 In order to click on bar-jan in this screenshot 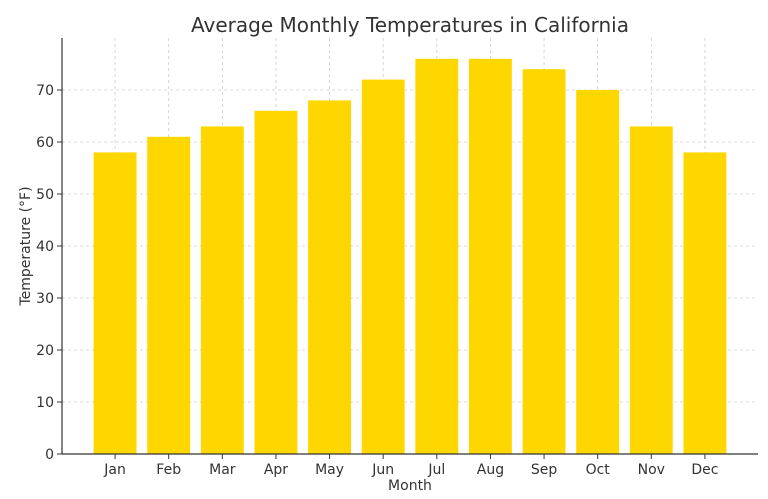, I will do `click(115, 303)`.